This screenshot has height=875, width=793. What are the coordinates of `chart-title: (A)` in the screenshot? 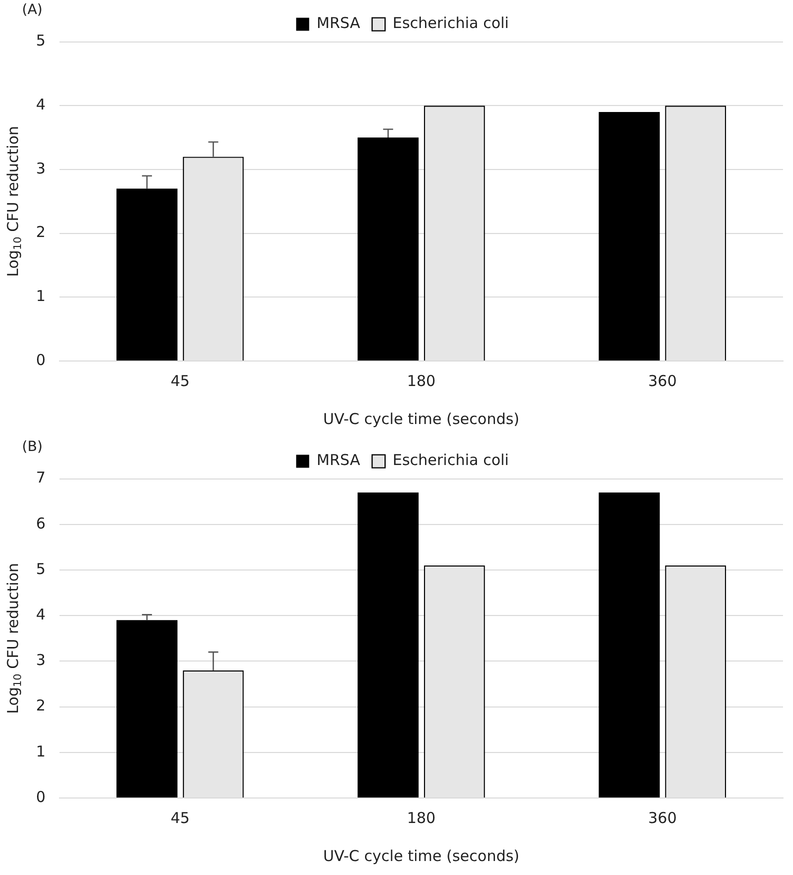 It's located at (32, 10).